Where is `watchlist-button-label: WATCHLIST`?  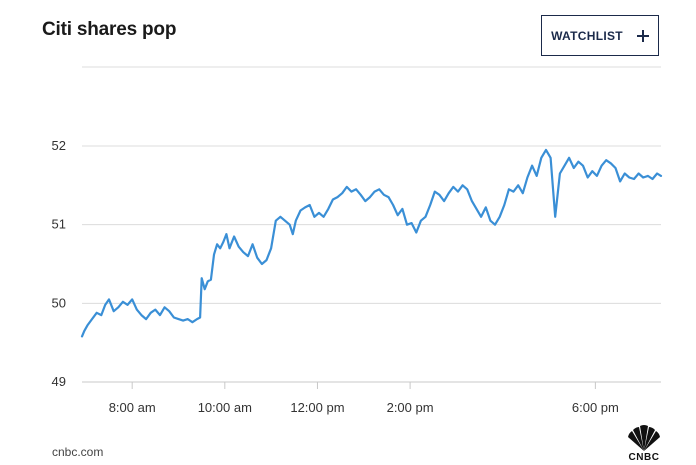 watchlist-button-label: WATCHLIST is located at coordinates (587, 35).